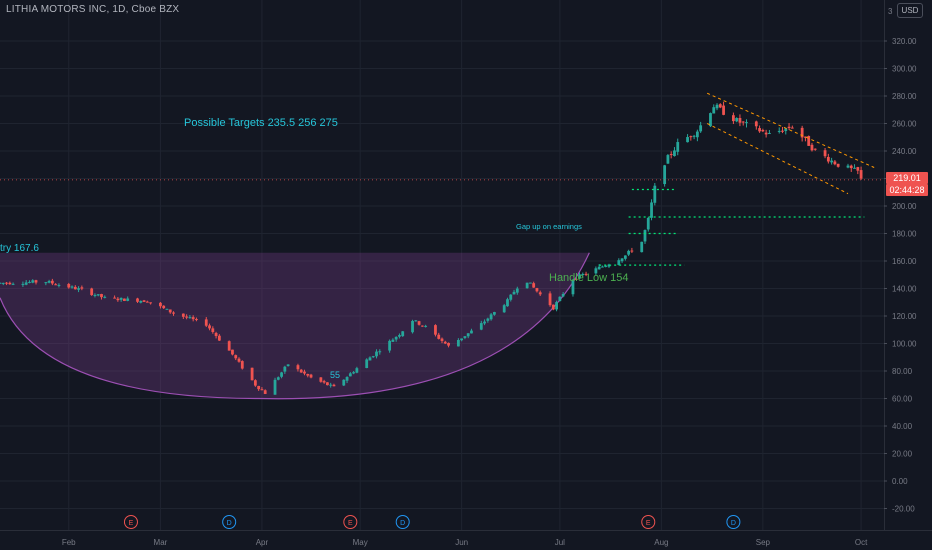 This screenshot has width=932, height=550. What do you see at coordinates (466, 540) in the screenshot?
I see `time-axis-bg` at bounding box center [466, 540].